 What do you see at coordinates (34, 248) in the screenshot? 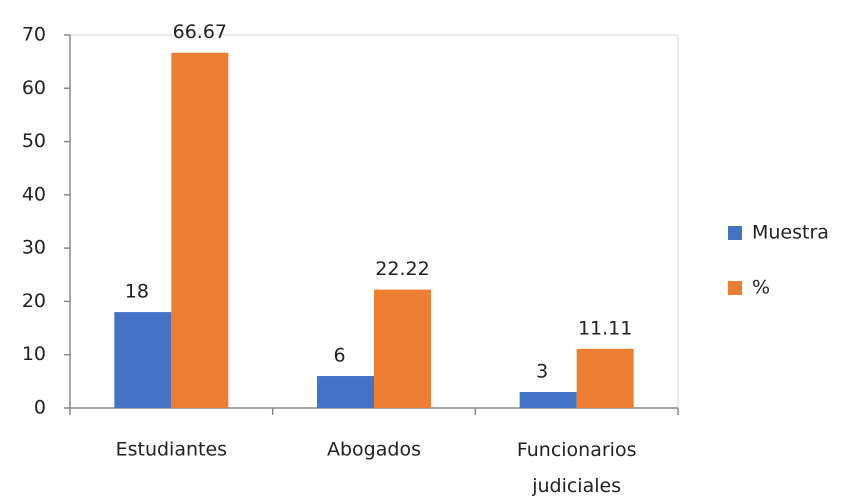
I see `y-tick-label: 30` at bounding box center [34, 248].